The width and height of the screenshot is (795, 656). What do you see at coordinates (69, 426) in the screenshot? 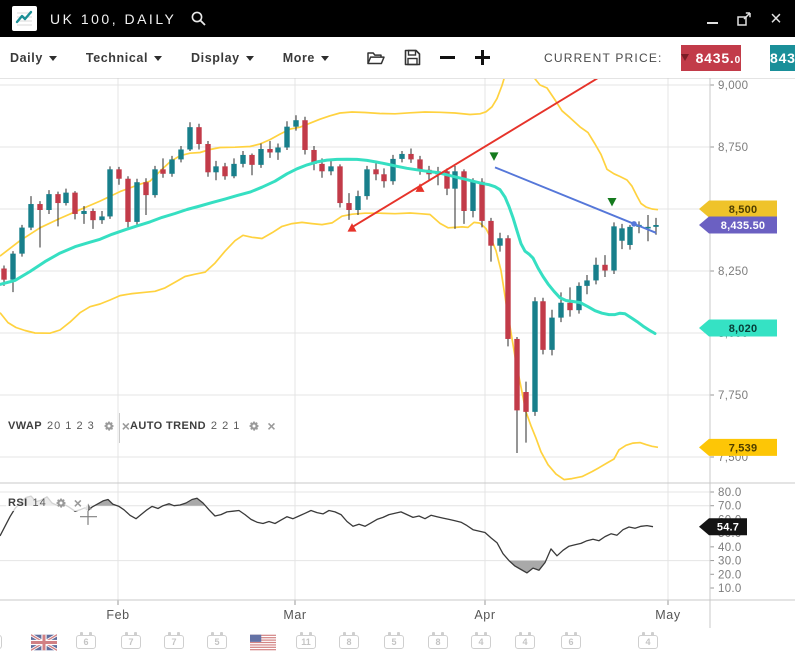
I see `indicator-label-vwap: VWAP 20 1 2 3 ×` at bounding box center [69, 426].